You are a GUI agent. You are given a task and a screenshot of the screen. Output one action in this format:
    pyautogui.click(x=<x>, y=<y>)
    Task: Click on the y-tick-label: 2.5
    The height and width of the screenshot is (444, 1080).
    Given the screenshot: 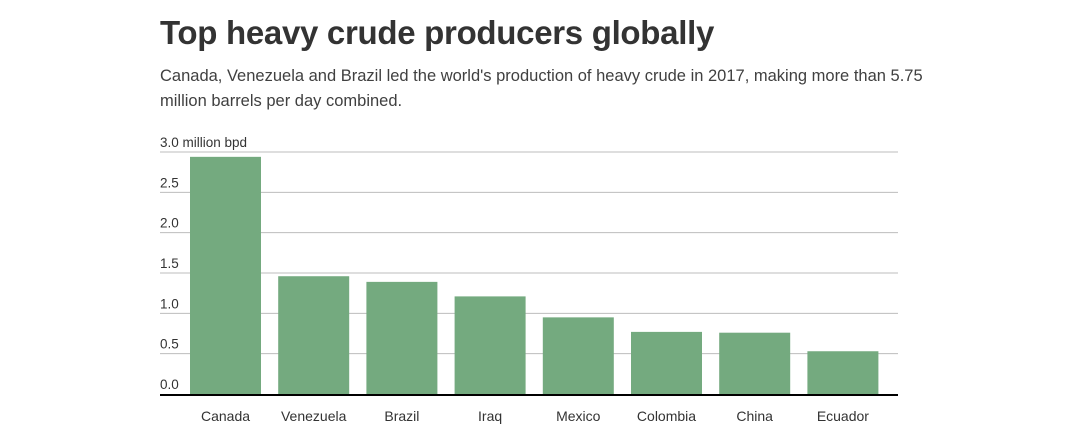 What is the action you would take?
    pyautogui.click(x=169, y=182)
    